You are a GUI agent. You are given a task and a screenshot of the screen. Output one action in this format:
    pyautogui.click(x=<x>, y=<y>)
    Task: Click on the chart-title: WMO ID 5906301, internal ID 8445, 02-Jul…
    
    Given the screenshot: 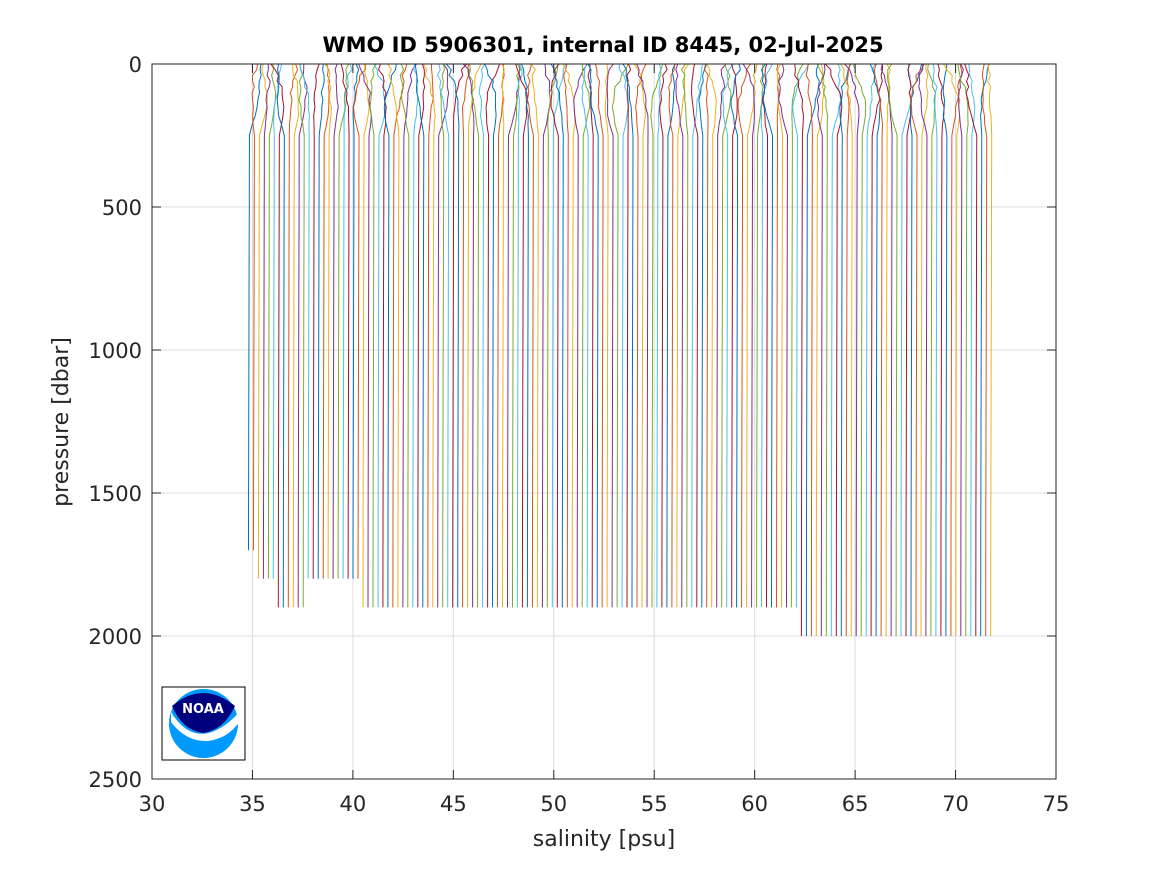 What is the action you would take?
    pyautogui.click(x=602, y=45)
    